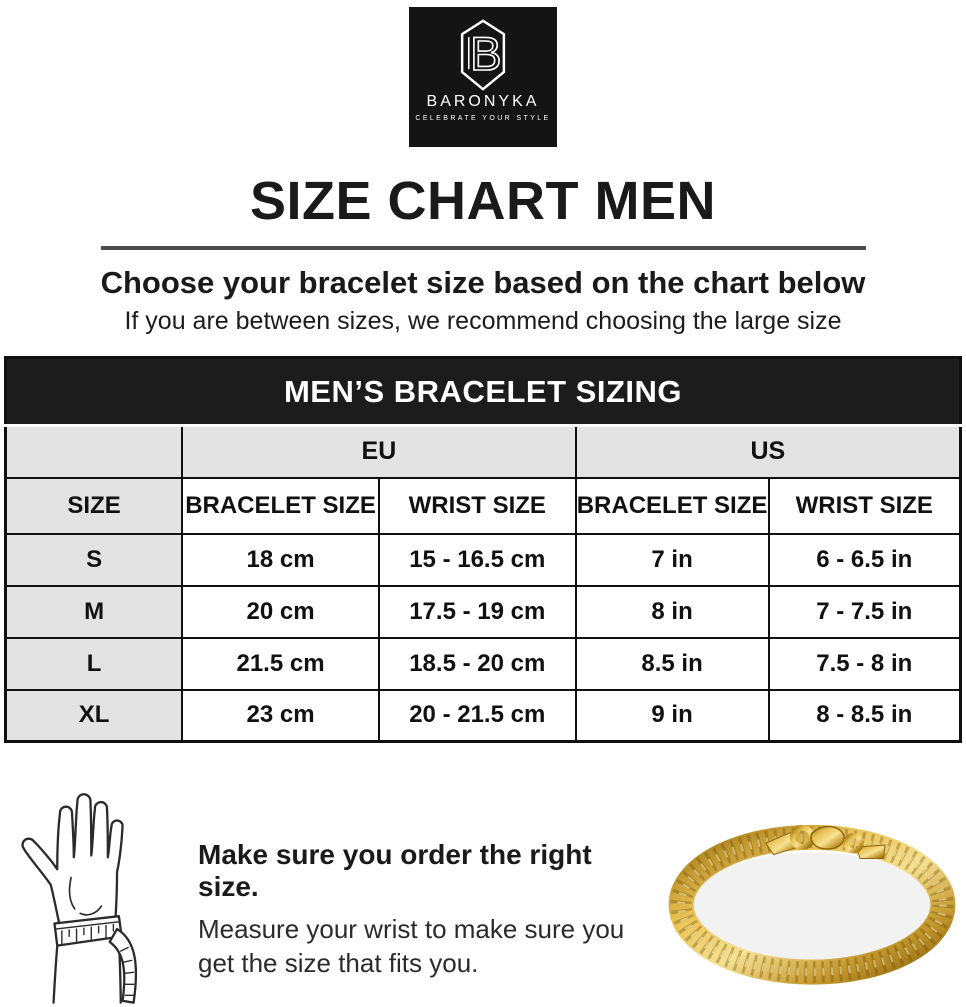 The height and width of the screenshot is (1007, 966). What do you see at coordinates (672, 559) in the screenshot?
I see `value-cell: 7 in` at bounding box center [672, 559].